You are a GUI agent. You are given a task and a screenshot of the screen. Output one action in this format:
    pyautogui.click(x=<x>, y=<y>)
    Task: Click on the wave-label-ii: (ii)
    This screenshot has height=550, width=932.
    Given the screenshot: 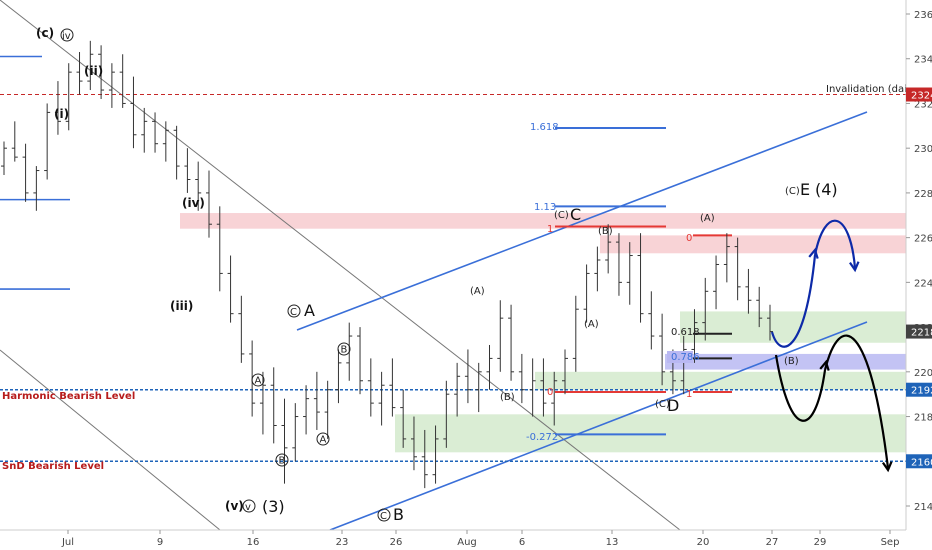 What is the action you would take?
    pyautogui.click(x=93, y=71)
    